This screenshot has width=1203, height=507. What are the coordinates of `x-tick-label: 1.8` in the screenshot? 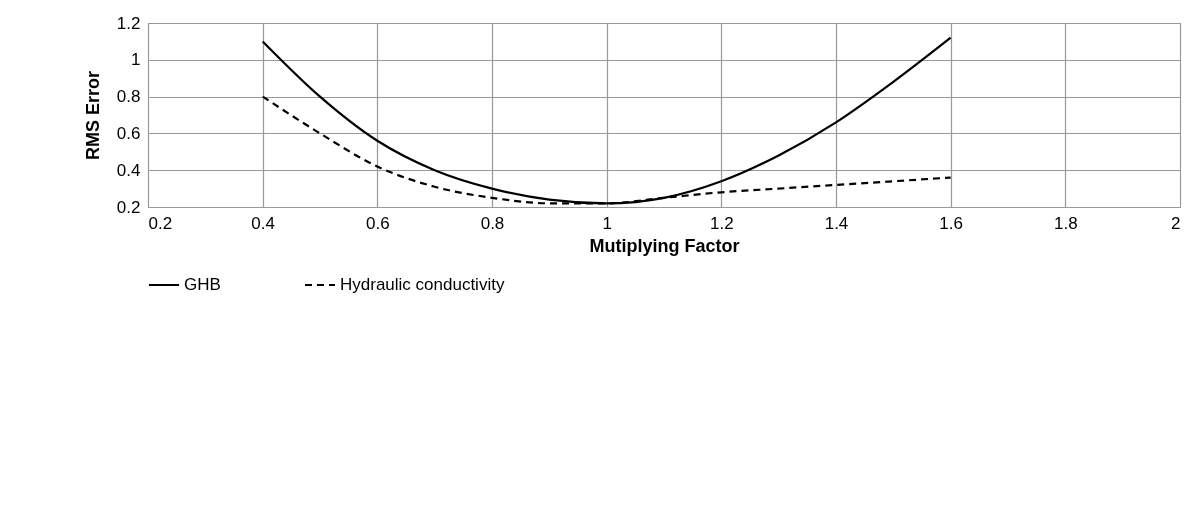 It's located at (1066, 223).